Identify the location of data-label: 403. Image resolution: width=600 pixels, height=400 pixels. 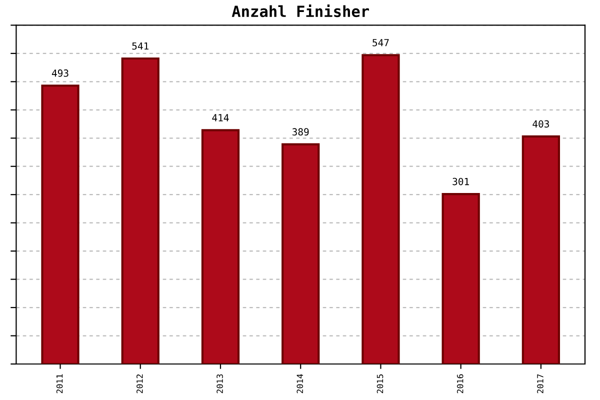
(540, 124).